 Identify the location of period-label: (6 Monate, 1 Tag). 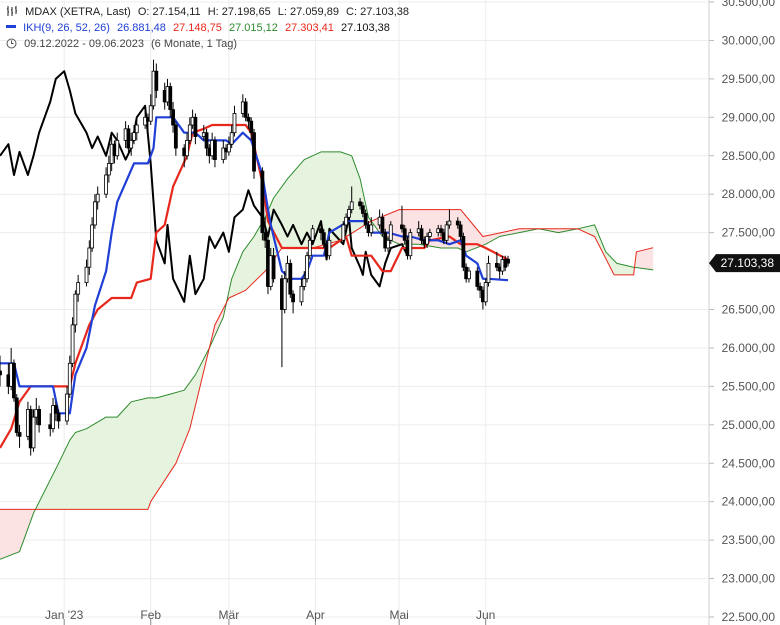
(194, 44).